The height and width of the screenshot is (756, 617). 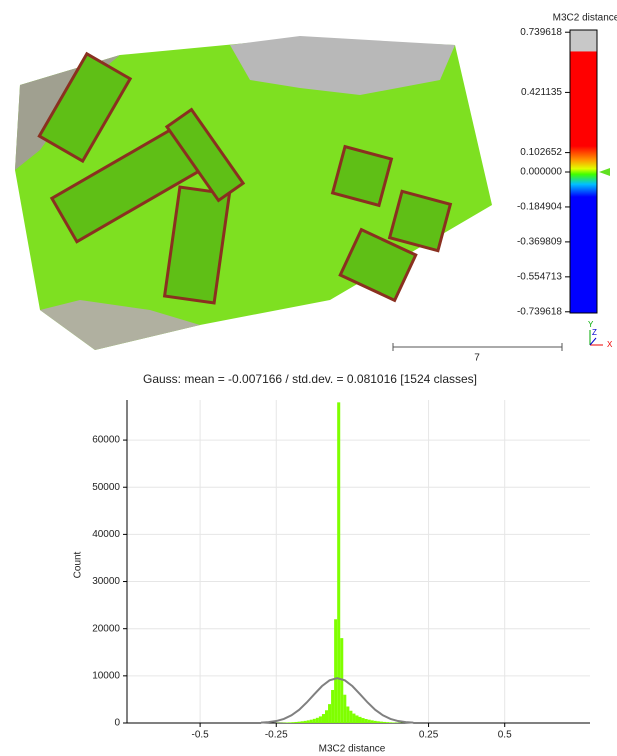 I want to click on histogram-marker, so click(x=604, y=172).